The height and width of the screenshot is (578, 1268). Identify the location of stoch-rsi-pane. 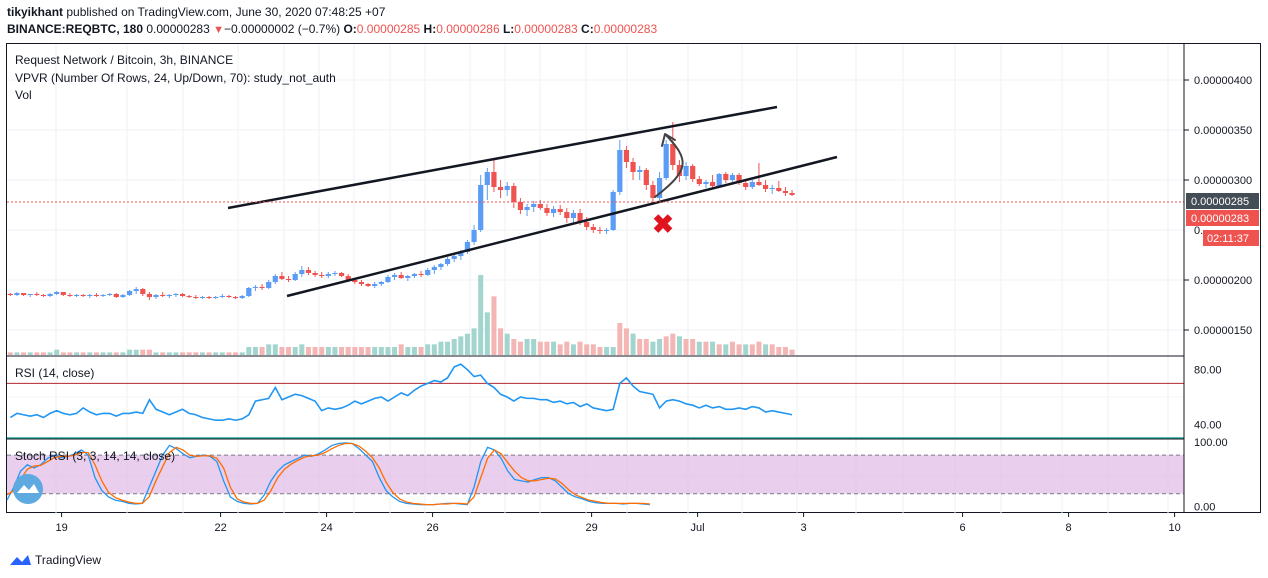
(595, 472).